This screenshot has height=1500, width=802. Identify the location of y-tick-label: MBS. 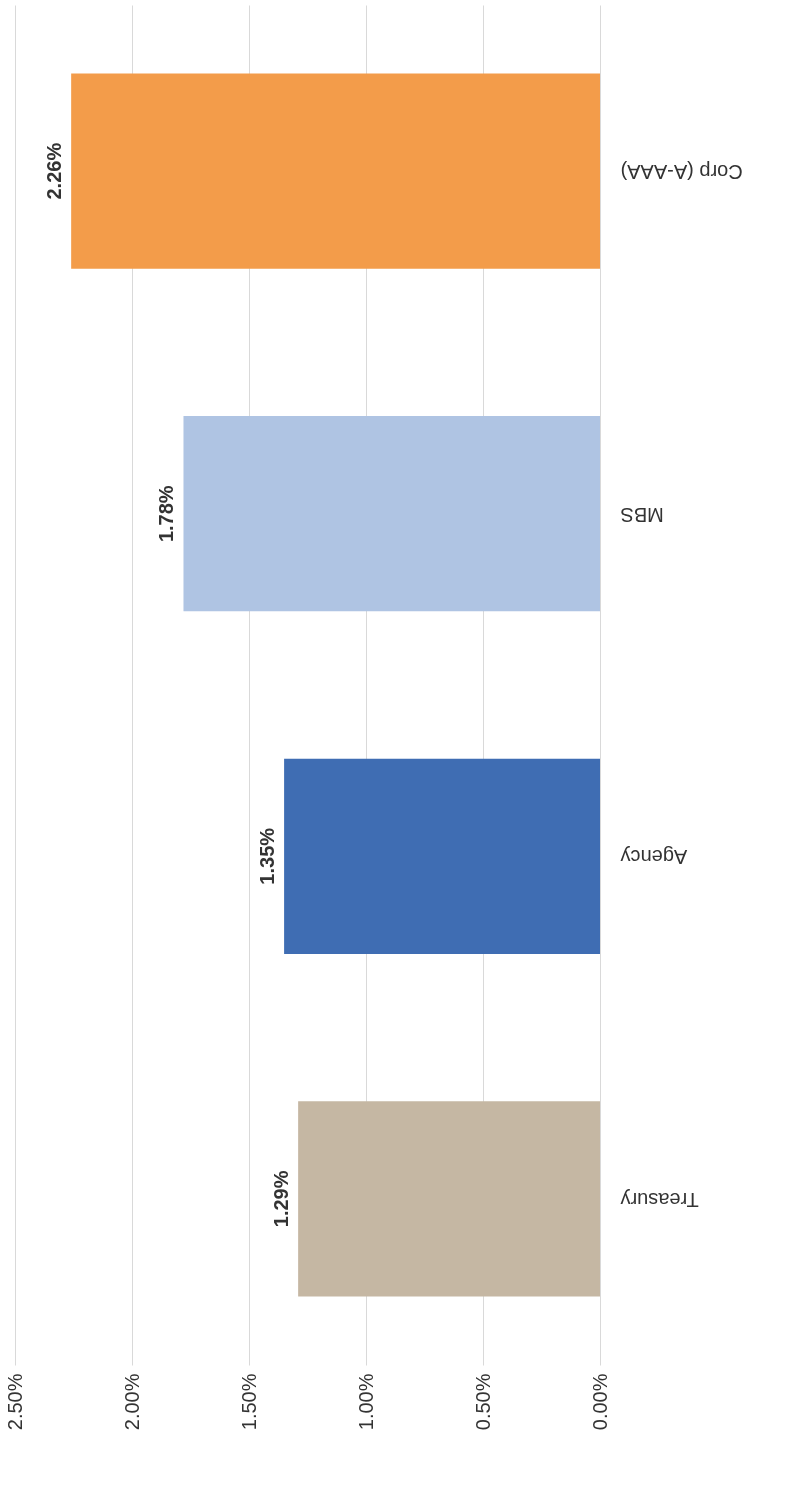
(642, 514).